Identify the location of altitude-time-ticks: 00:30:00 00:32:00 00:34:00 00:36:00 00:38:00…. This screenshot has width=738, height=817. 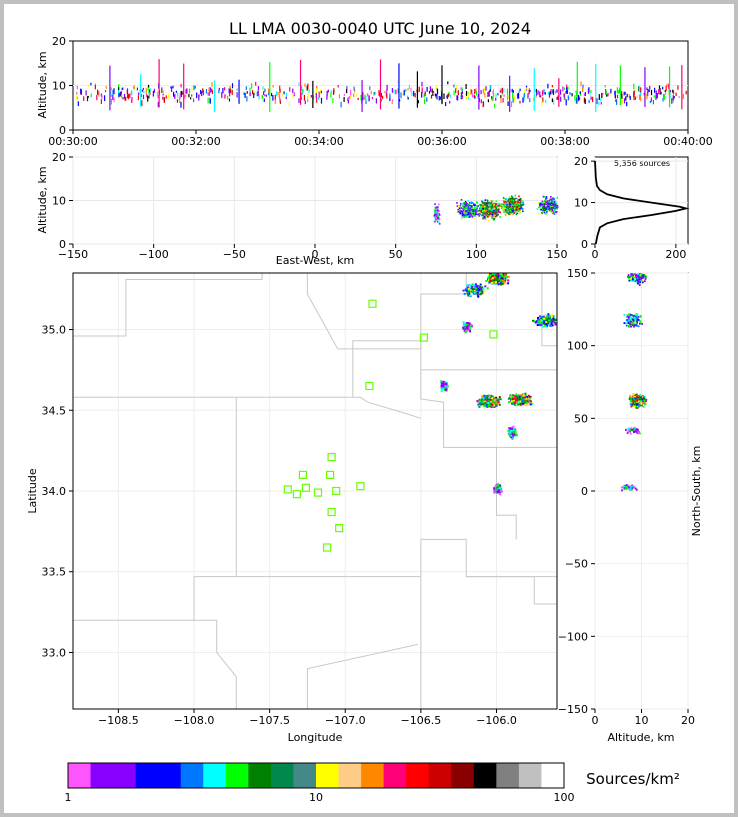
(380, 91).